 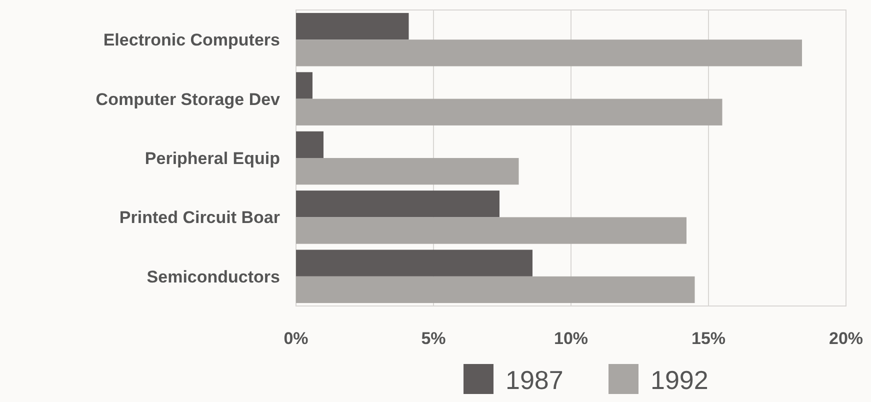 I want to click on y-tick-label: Semiconductors, so click(x=213, y=276).